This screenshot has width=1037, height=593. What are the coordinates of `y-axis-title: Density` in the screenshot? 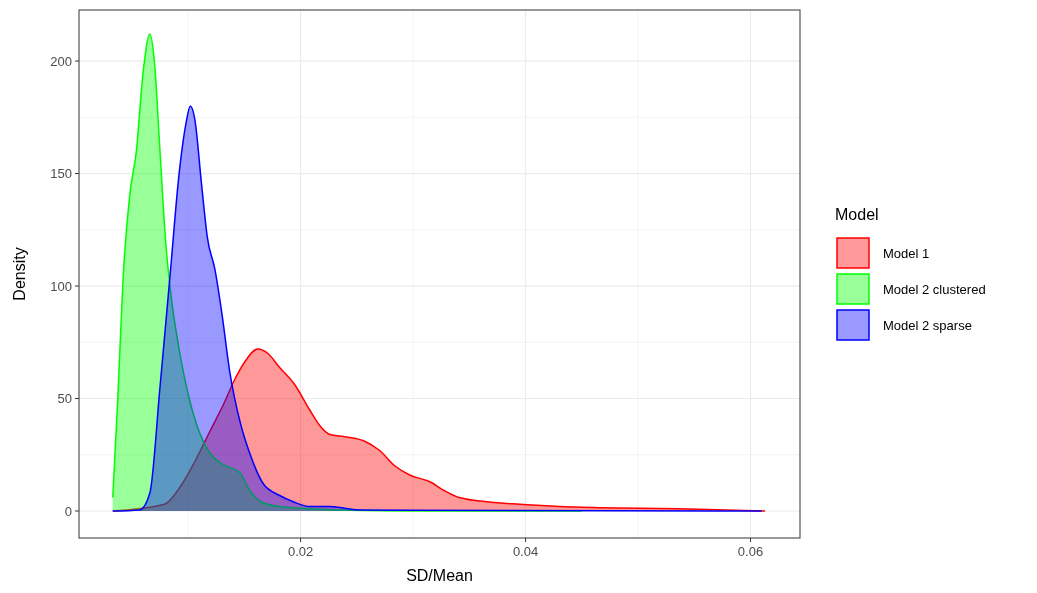 It's located at (19, 274).